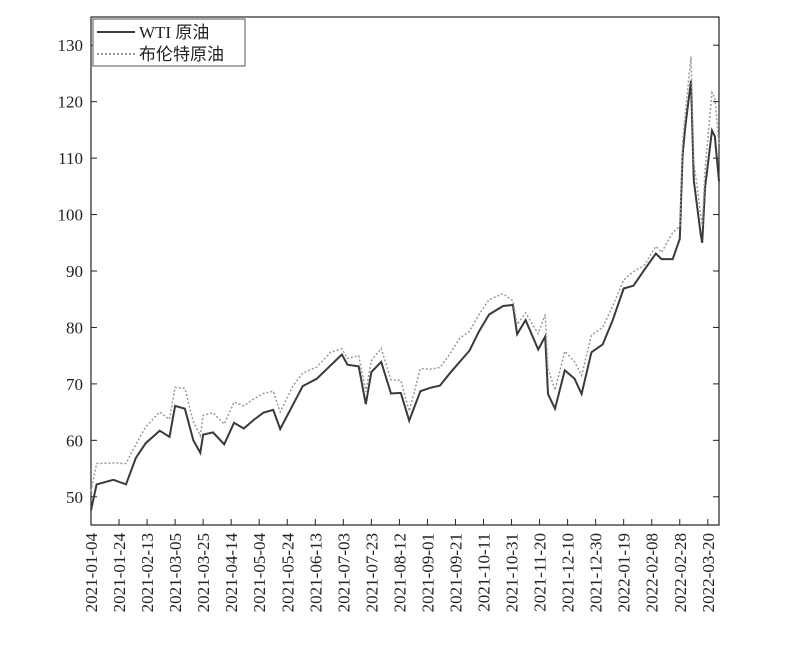  Describe the element at coordinates (708, 572) in the screenshot. I see `x-tick-label: 2022-03-20` at that location.